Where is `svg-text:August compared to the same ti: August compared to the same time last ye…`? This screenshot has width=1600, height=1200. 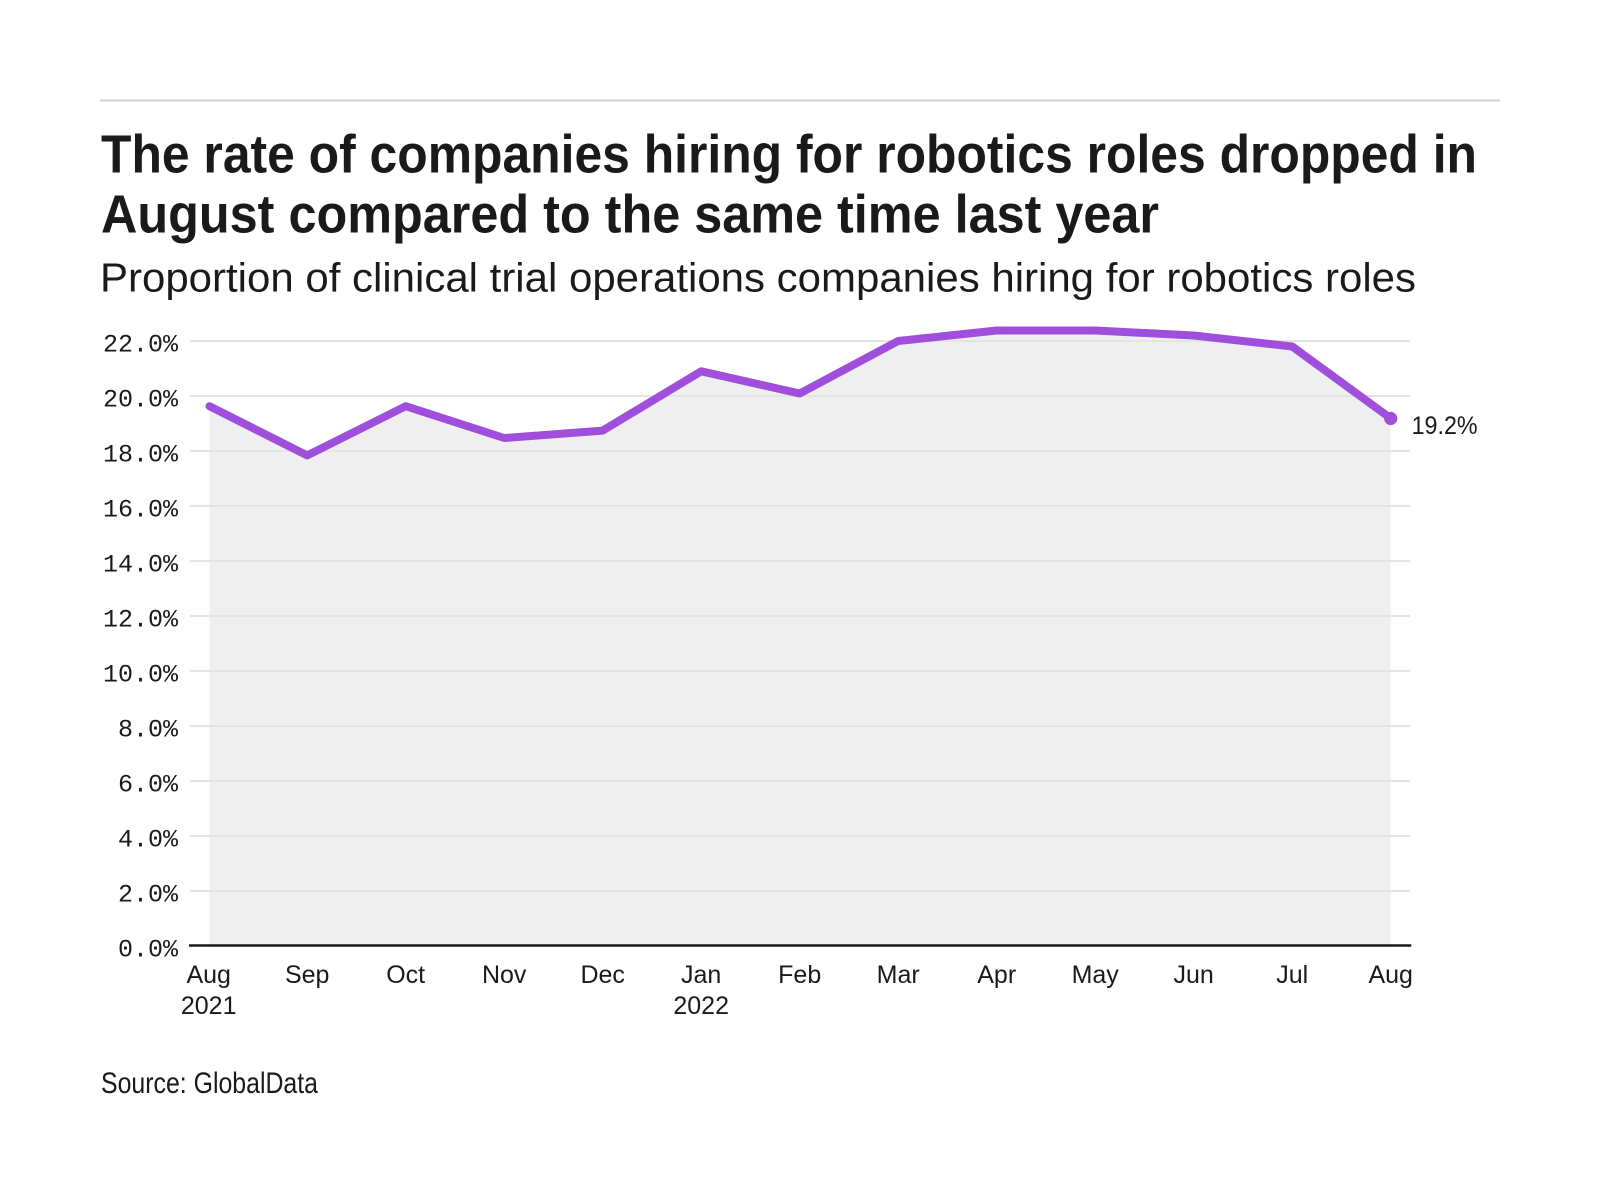 svg-text:August compared to the same ti: August compared to the same time last ye… is located at coordinates (630, 215).